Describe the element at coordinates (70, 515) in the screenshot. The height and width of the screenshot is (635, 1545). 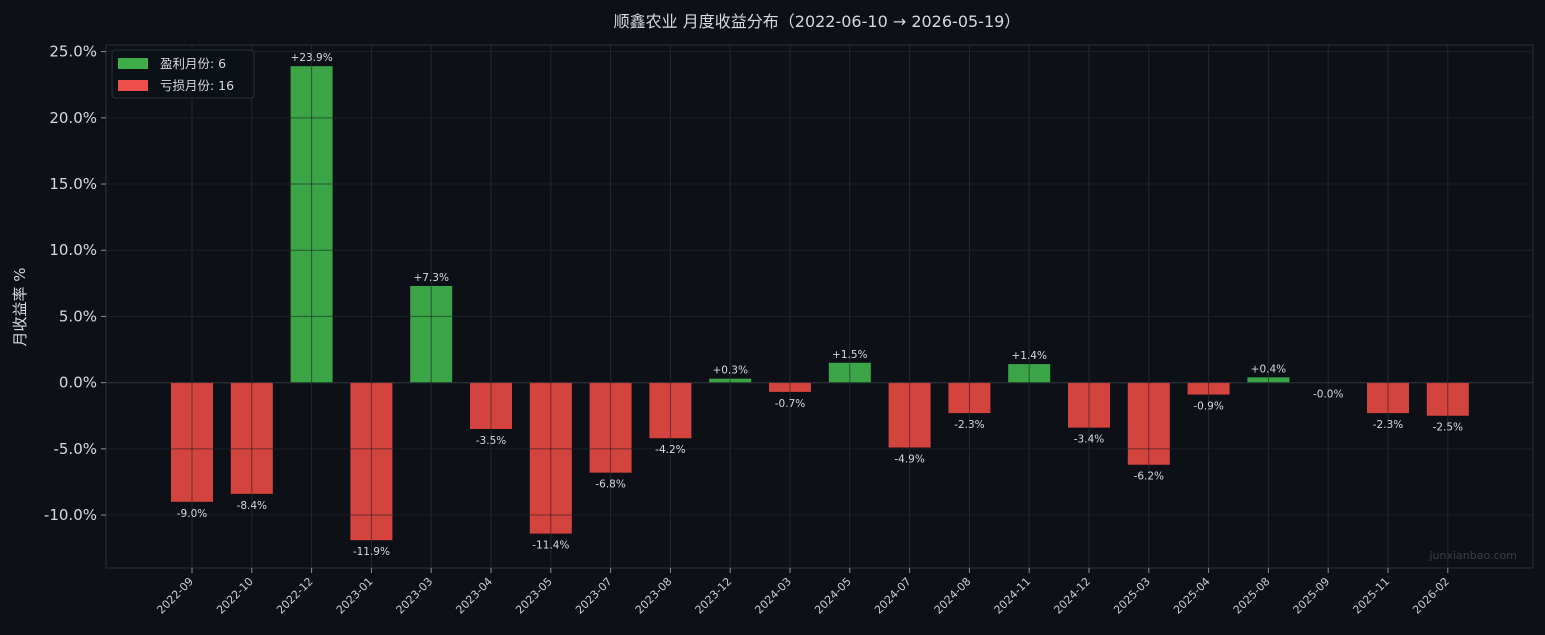
I see `y-tick-label: -10.0%` at that location.